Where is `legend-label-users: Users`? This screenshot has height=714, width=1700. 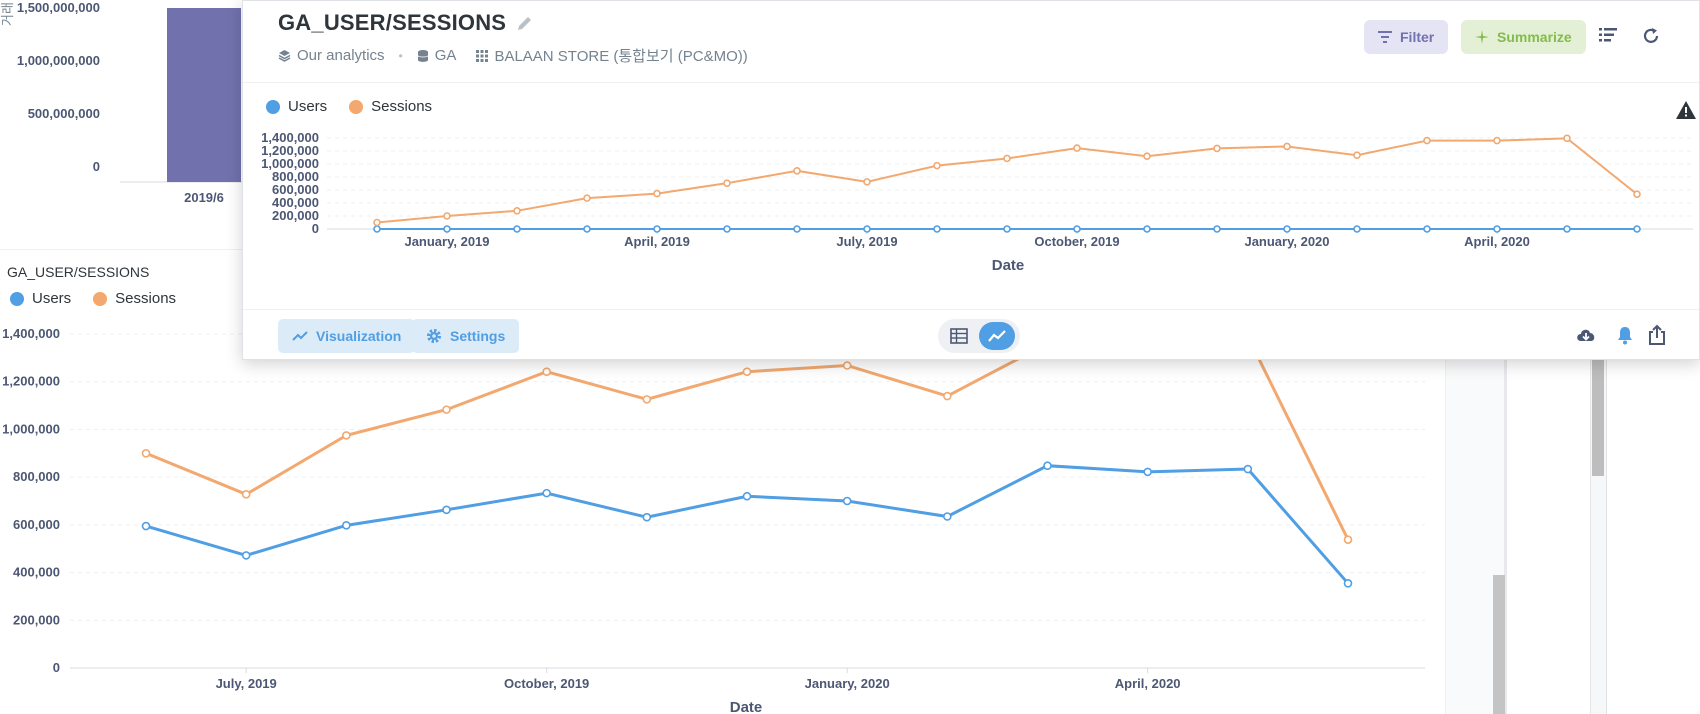 legend-label-users: Users is located at coordinates (308, 106).